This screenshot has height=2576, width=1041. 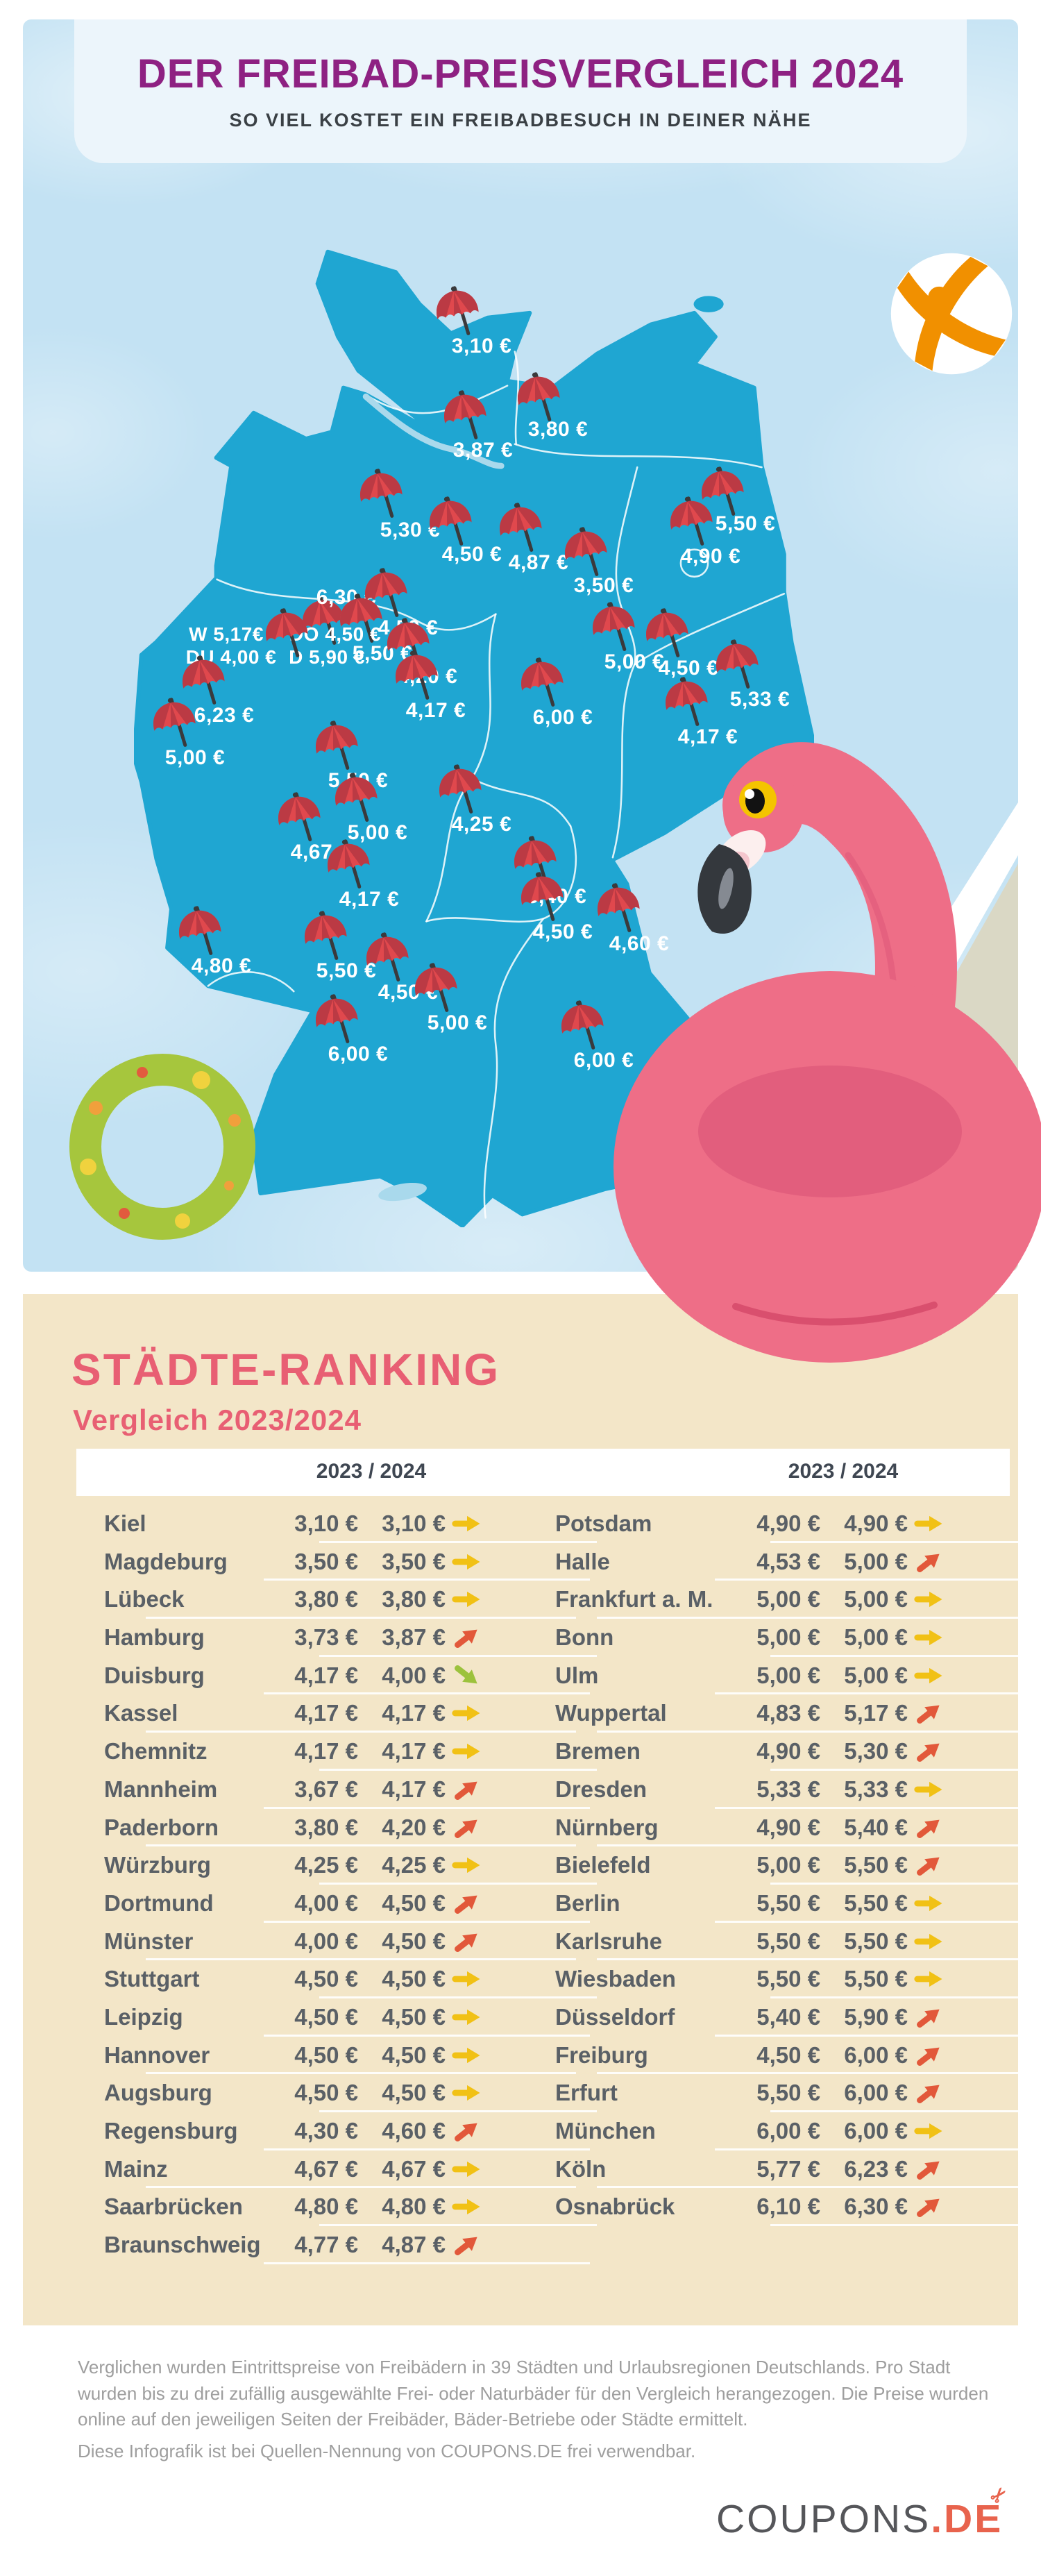 I want to click on price-2024: 4,87 €, so click(x=414, y=2245).